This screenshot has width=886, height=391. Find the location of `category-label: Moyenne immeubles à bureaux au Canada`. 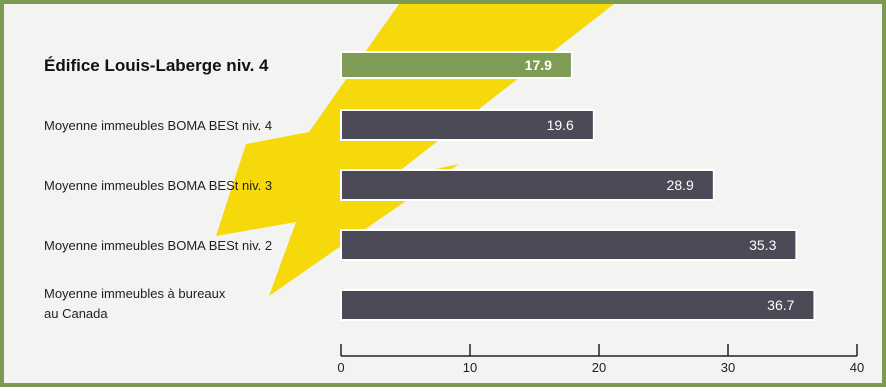

category-label: Moyenne immeubles à bureaux au Canada is located at coordinates (135, 303).